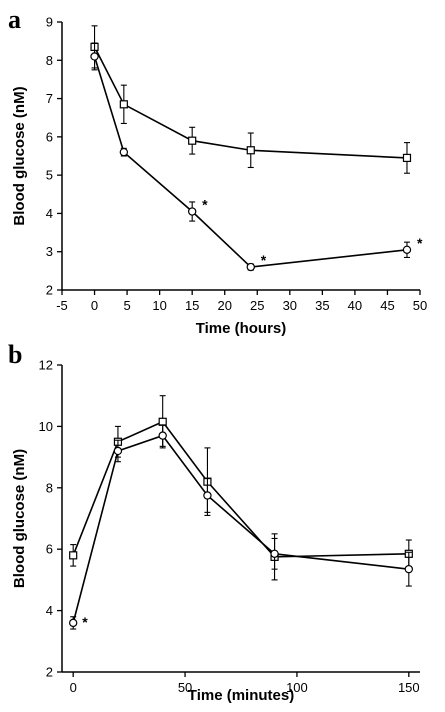 The width and height of the screenshot is (445, 712). I want to click on x-tick-label: 10, so click(159, 305).